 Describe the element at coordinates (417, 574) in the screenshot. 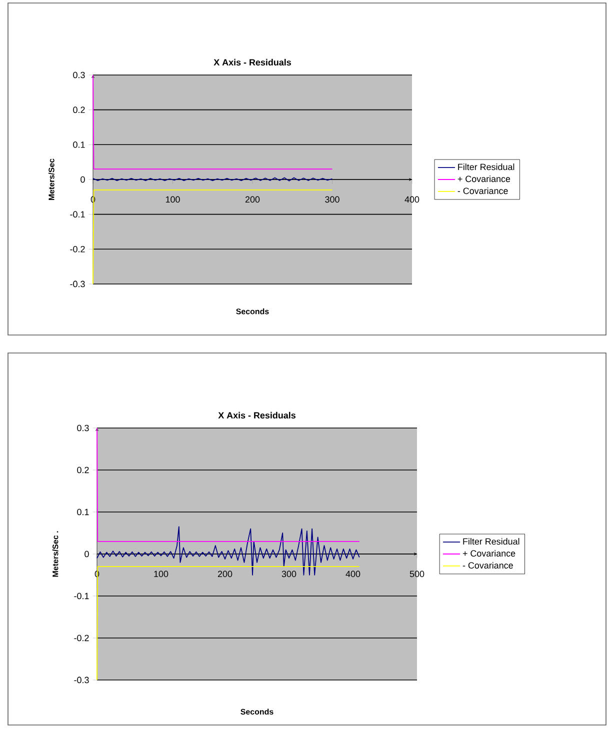

I see `x-tick-label: 500` at that location.